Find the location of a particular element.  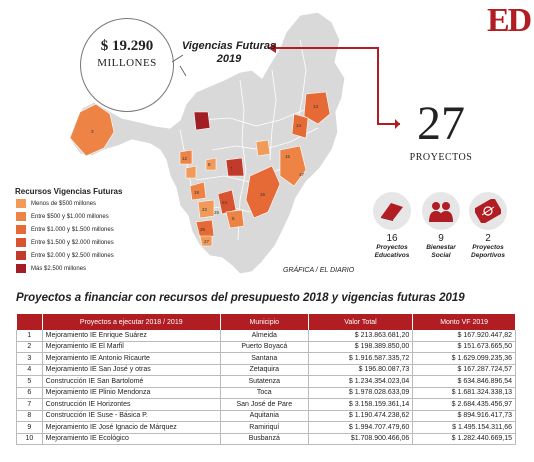

book-icon is located at coordinates (392, 212).